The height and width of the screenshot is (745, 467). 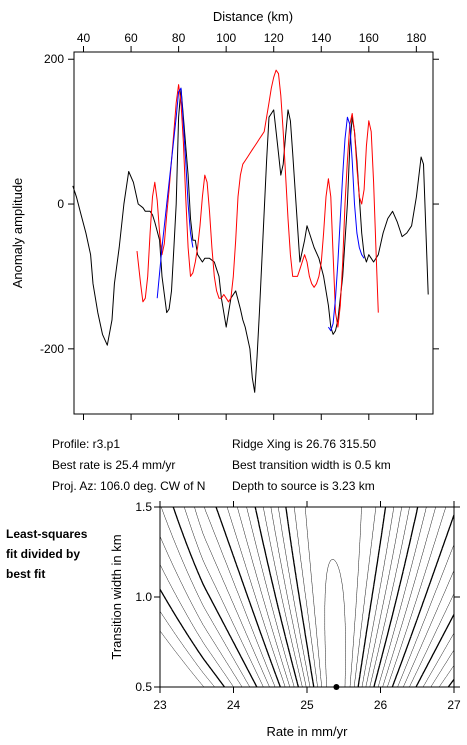 What do you see at coordinates (416, 38) in the screenshot?
I see `distance-tick-label: 180` at bounding box center [416, 38].